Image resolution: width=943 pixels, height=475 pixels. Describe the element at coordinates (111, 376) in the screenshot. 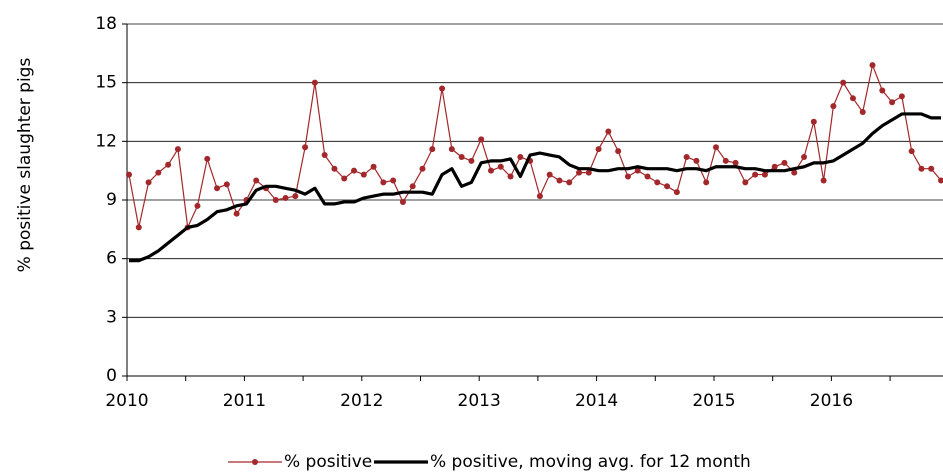

I see `y-tick-label: 0` at that location.